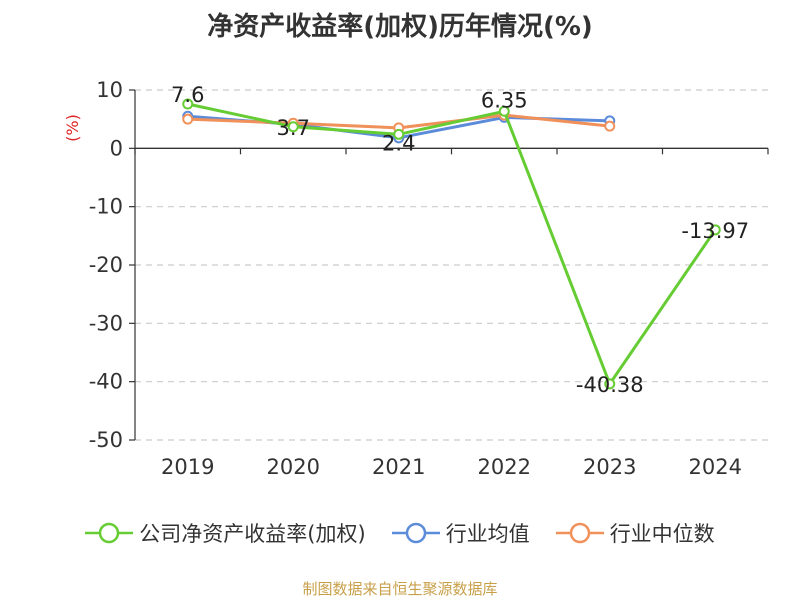 The height and width of the screenshot is (600, 800). Describe the element at coordinates (293, 467) in the screenshot. I see `x-tick-label: 2020` at that location.